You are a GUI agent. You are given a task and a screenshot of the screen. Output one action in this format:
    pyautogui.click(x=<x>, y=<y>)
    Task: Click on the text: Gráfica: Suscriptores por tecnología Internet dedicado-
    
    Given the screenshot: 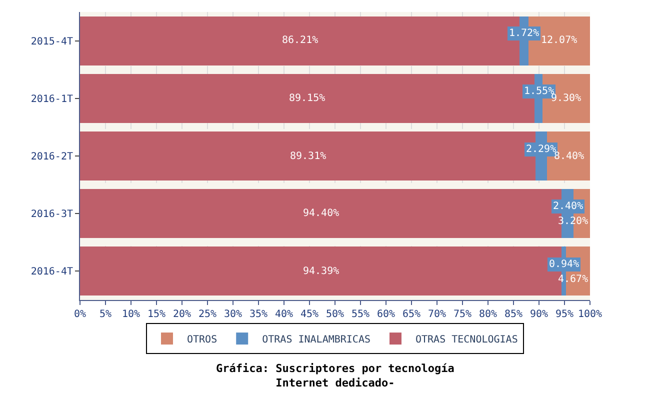 What is the action you would take?
    pyautogui.click(x=335, y=376)
    